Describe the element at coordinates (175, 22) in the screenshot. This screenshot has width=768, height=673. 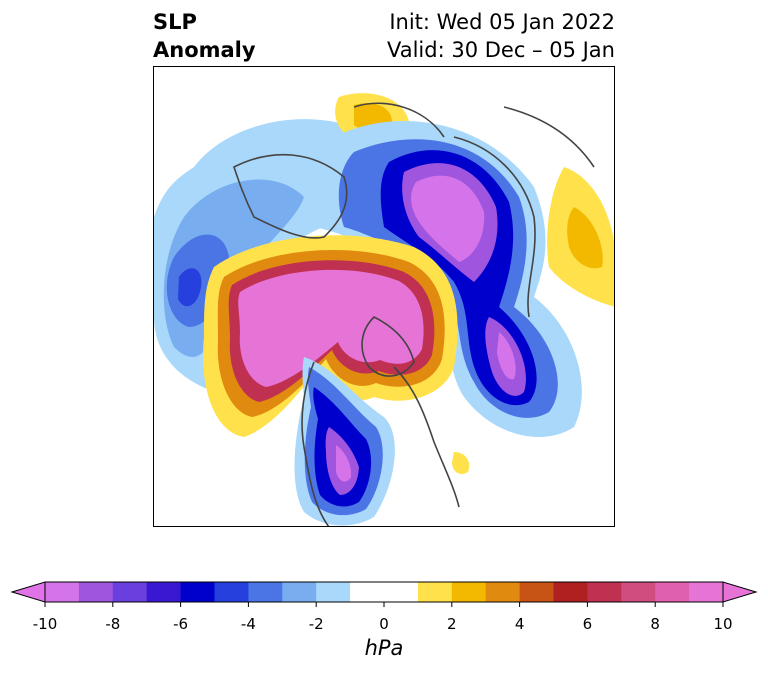
I see `title-line-1: SLP` at that location.